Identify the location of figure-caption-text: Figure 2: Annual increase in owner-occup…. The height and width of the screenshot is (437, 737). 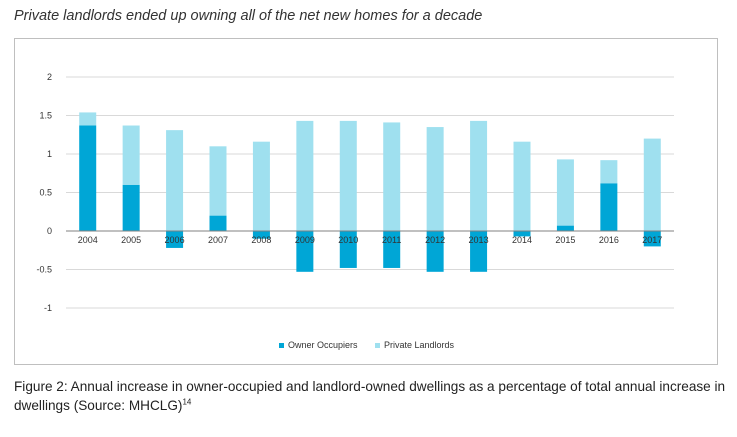
(370, 396).